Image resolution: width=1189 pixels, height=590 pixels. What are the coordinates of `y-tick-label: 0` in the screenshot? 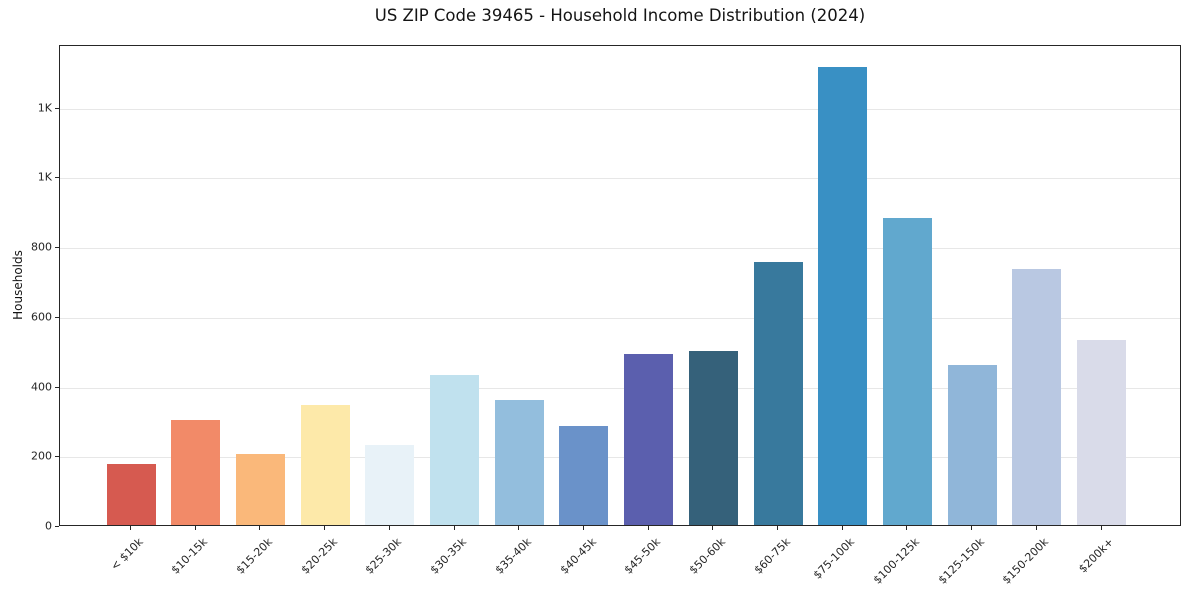 It's located at (48, 526).